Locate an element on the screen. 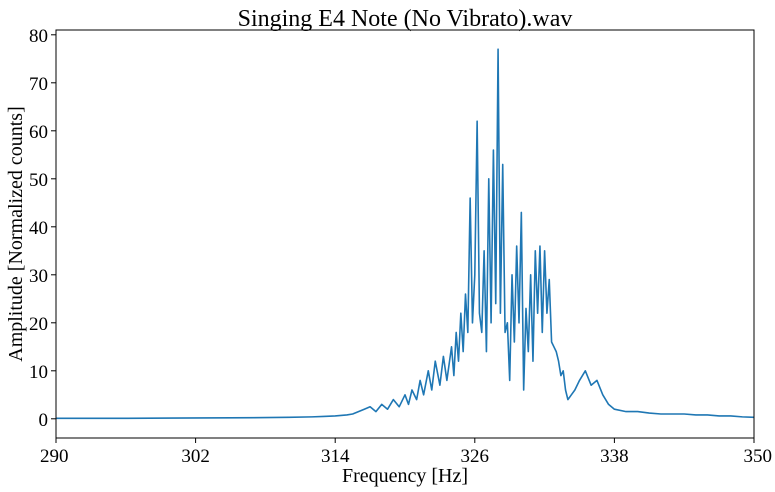 This screenshot has width=775, height=492. x-tick-label: 326 is located at coordinates (475, 456).